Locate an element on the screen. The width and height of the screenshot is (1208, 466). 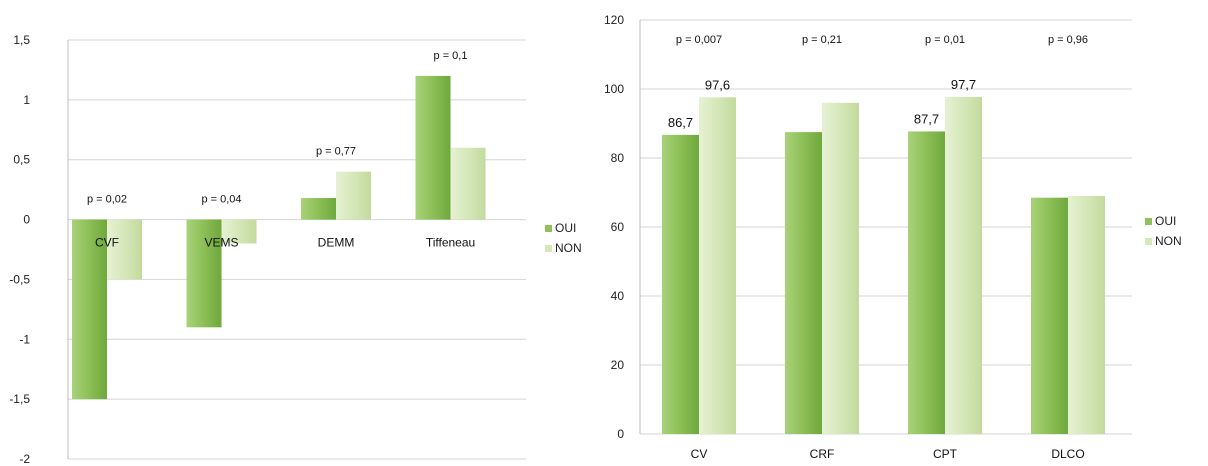
y-tick-label: -1,5 is located at coordinates (19, 399).